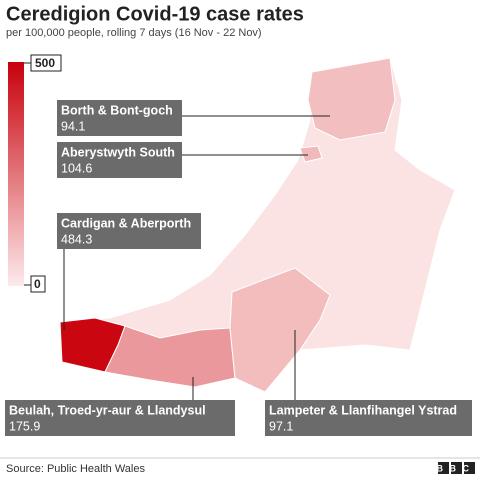 This screenshot has height=479, width=480. What do you see at coordinates (368, 383) in the screenshot?
I see `label: Lampeter & Llanfihangel Ystrad 97.1` at bounding box center [368, 383].